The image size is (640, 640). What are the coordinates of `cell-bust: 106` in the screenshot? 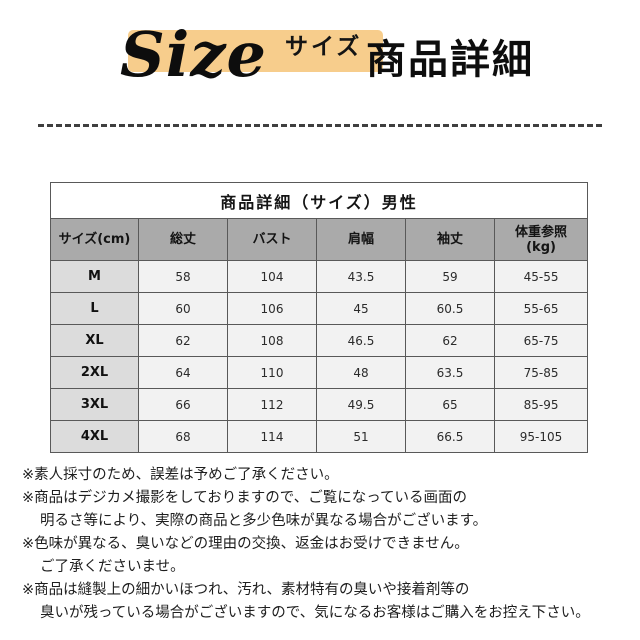 It's located at (272, 308).